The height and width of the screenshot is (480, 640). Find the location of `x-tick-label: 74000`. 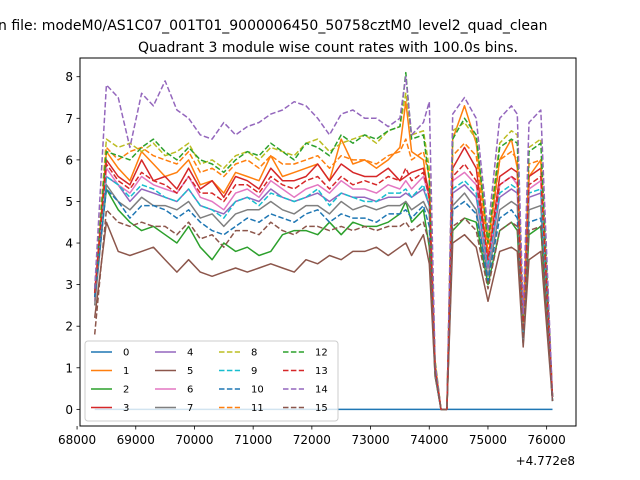

x-tick-label: 74000 is located at coordinates (429, 440).